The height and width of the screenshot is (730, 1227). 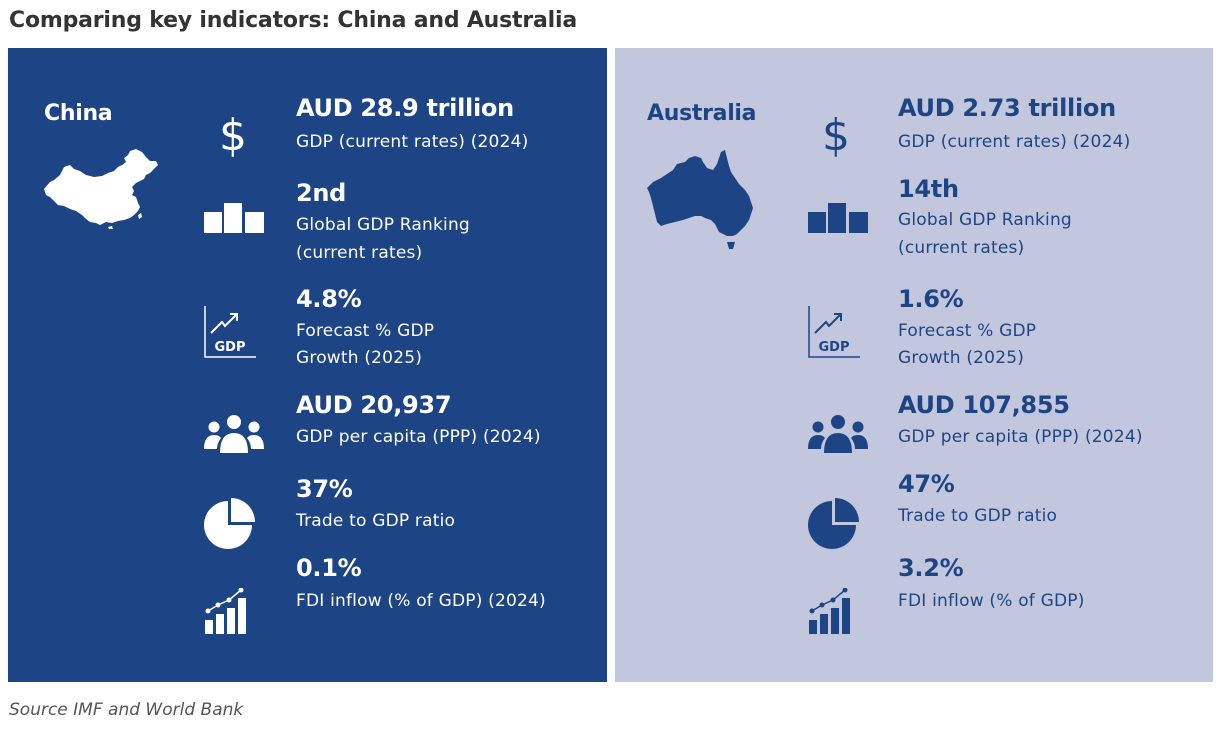 What do you see at coordinates (702, 200) in the screenshot?
I see `australia-map-icon` at bounding box center [702, 200].